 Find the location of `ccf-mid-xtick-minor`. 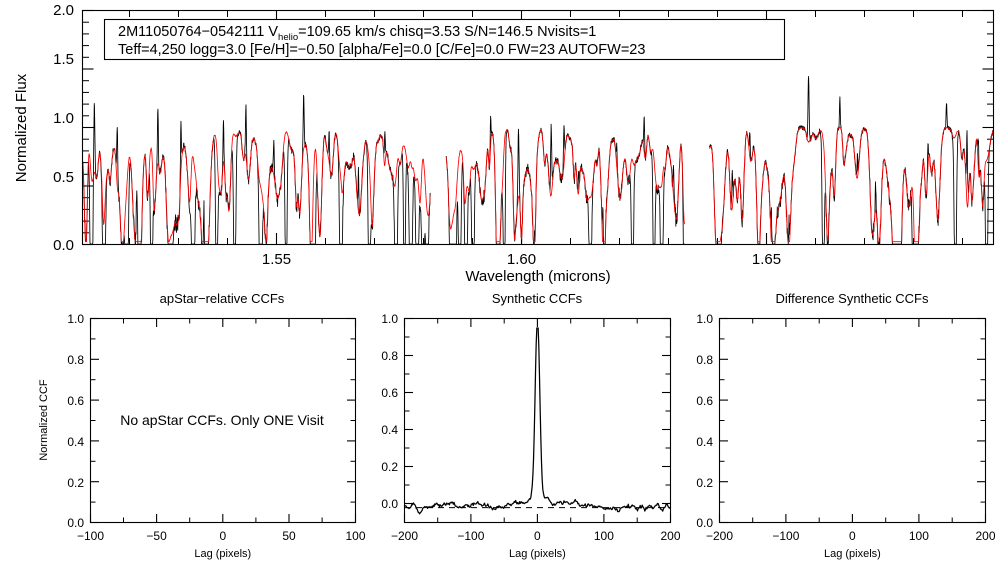

ccf-mid-xtick-minor is located at coordinates (537, 420).